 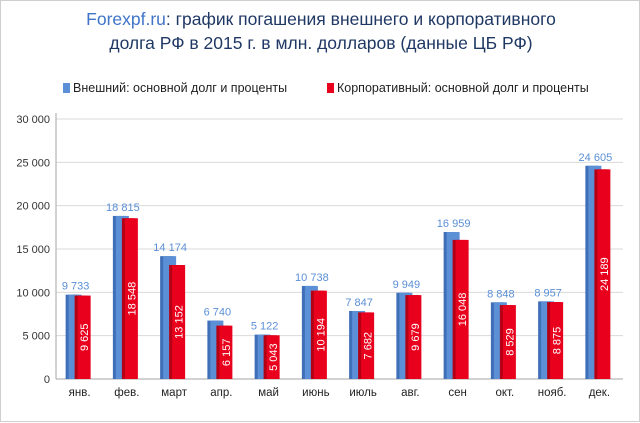 What do you see at coordinates (312, 278) in the screenshot?
I see `data-label-external: 10 738` at bounding box center [312, 278].